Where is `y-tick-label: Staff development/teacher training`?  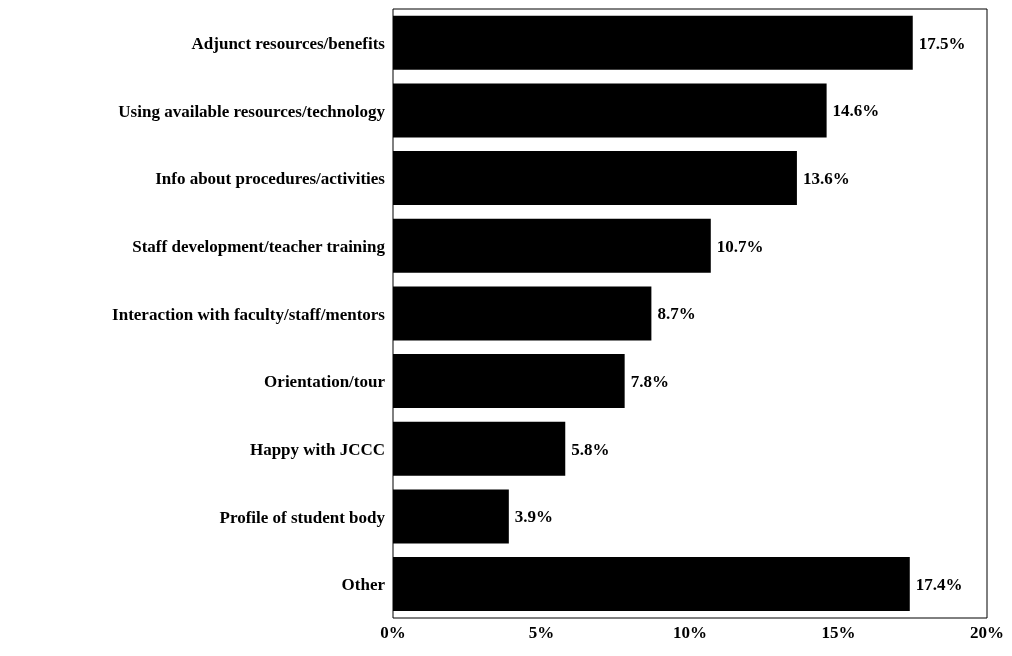 y-tick-label: Staff development/teacher training is located at coordinates (259, 246).